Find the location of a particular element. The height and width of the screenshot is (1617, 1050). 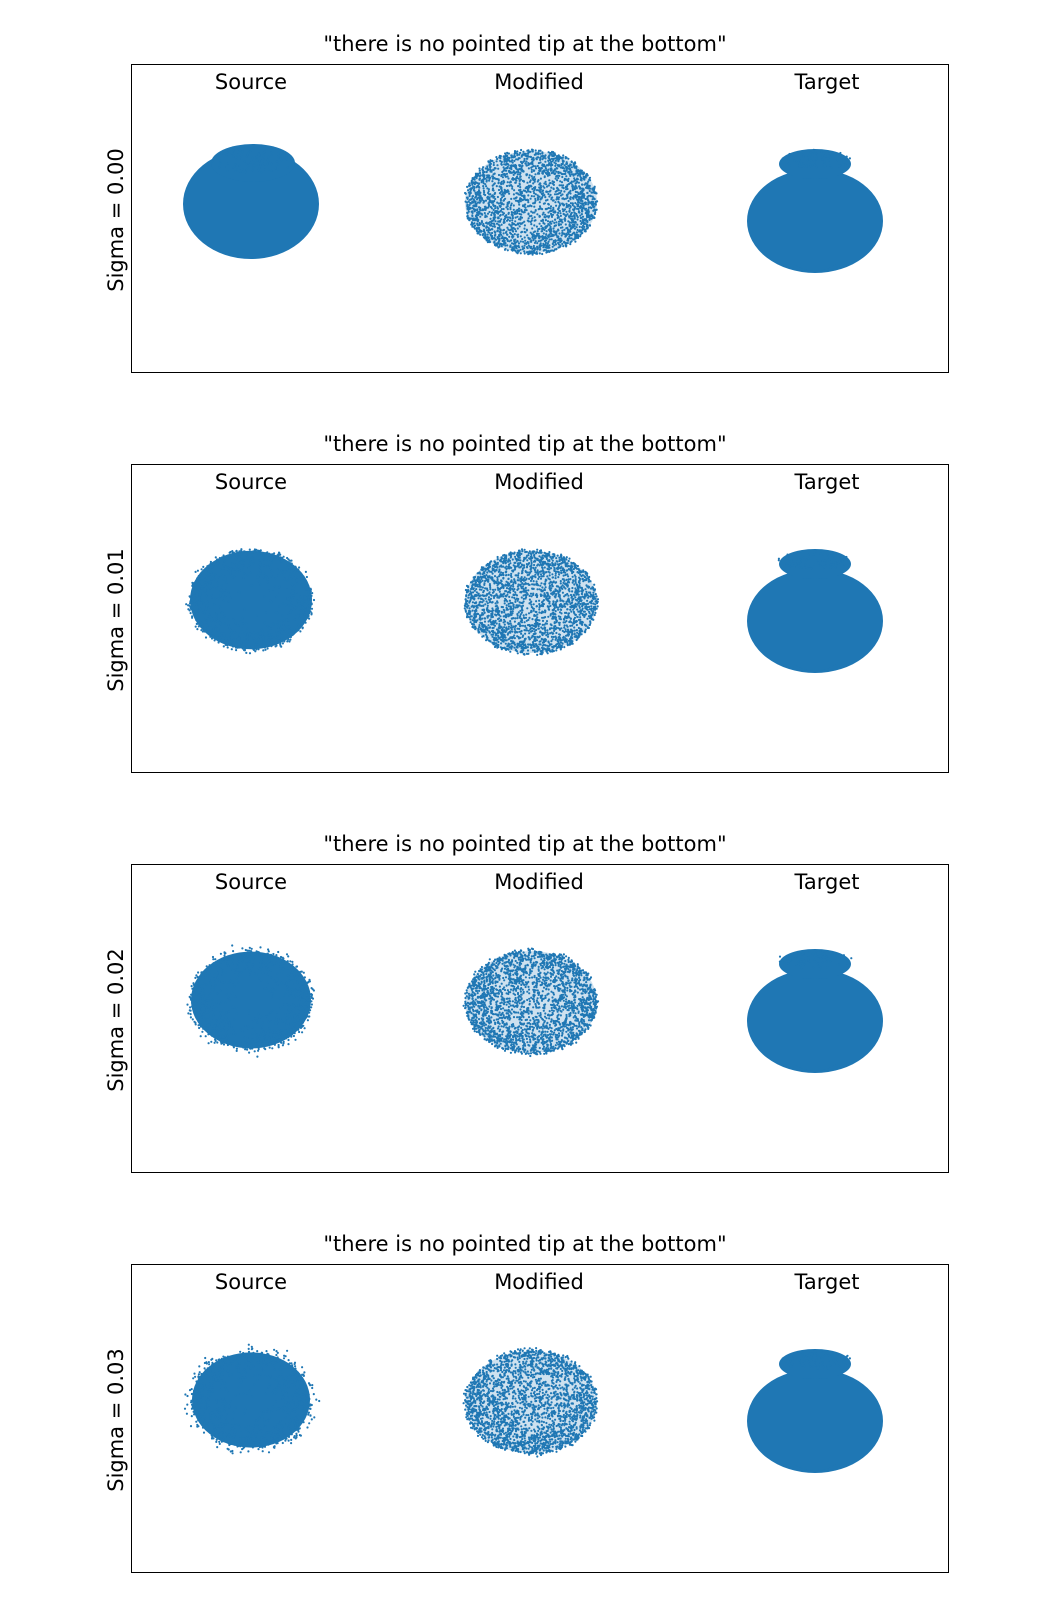

source-cap-points is located at coordinates (250, 160).